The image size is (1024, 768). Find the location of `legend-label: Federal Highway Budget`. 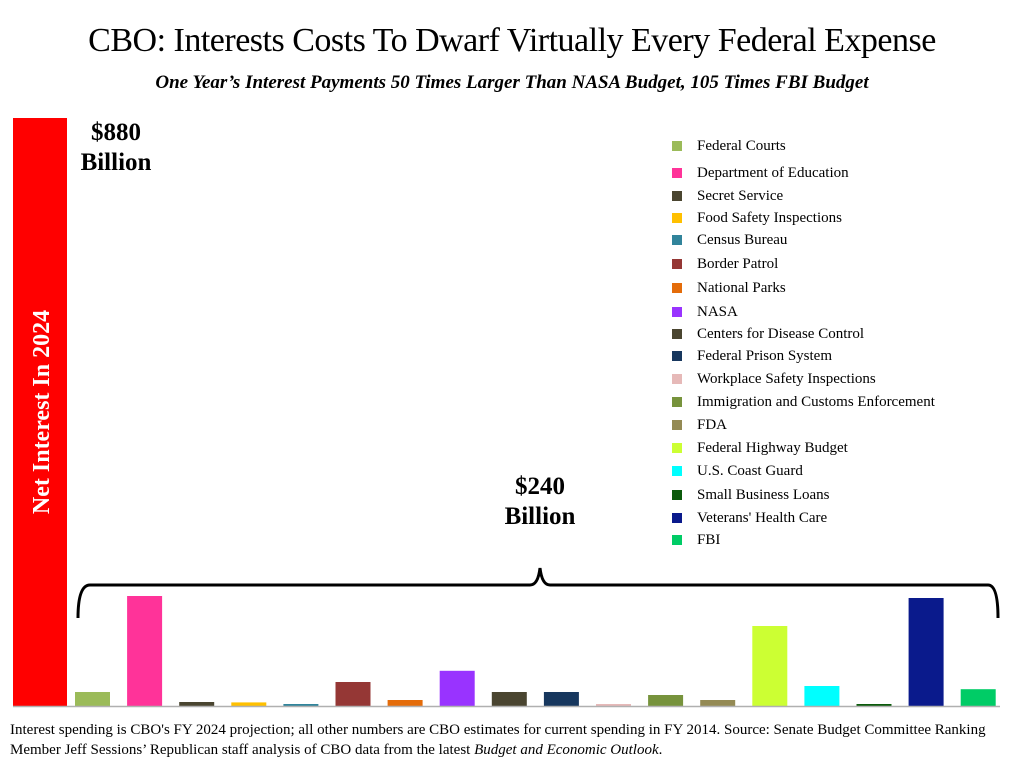

legend-label: Federal Highway Budget is located at coordinates (772, 448).